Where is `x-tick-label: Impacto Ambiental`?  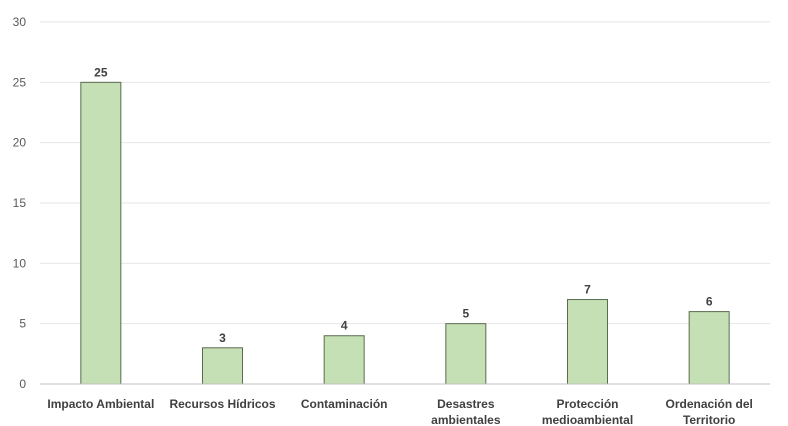 x-tick-label: Impacto Ambiental is located at coordinates (100, 404).